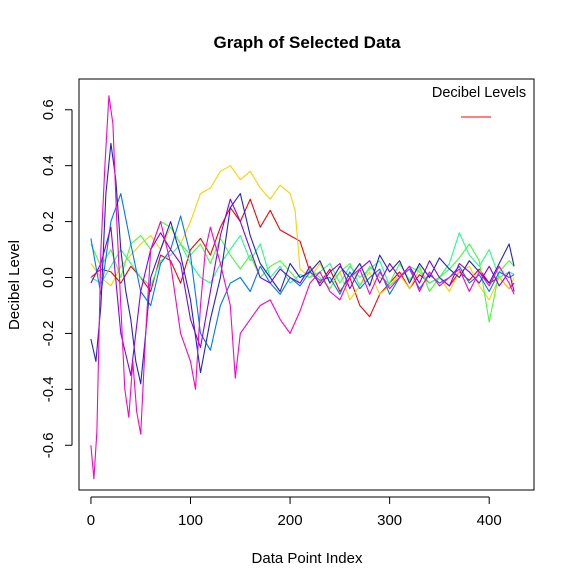  What do you see at coordinates (48, 221) in the screenshot?
I see `y-tick-label: 0.2` at bounding box center [48, 221].